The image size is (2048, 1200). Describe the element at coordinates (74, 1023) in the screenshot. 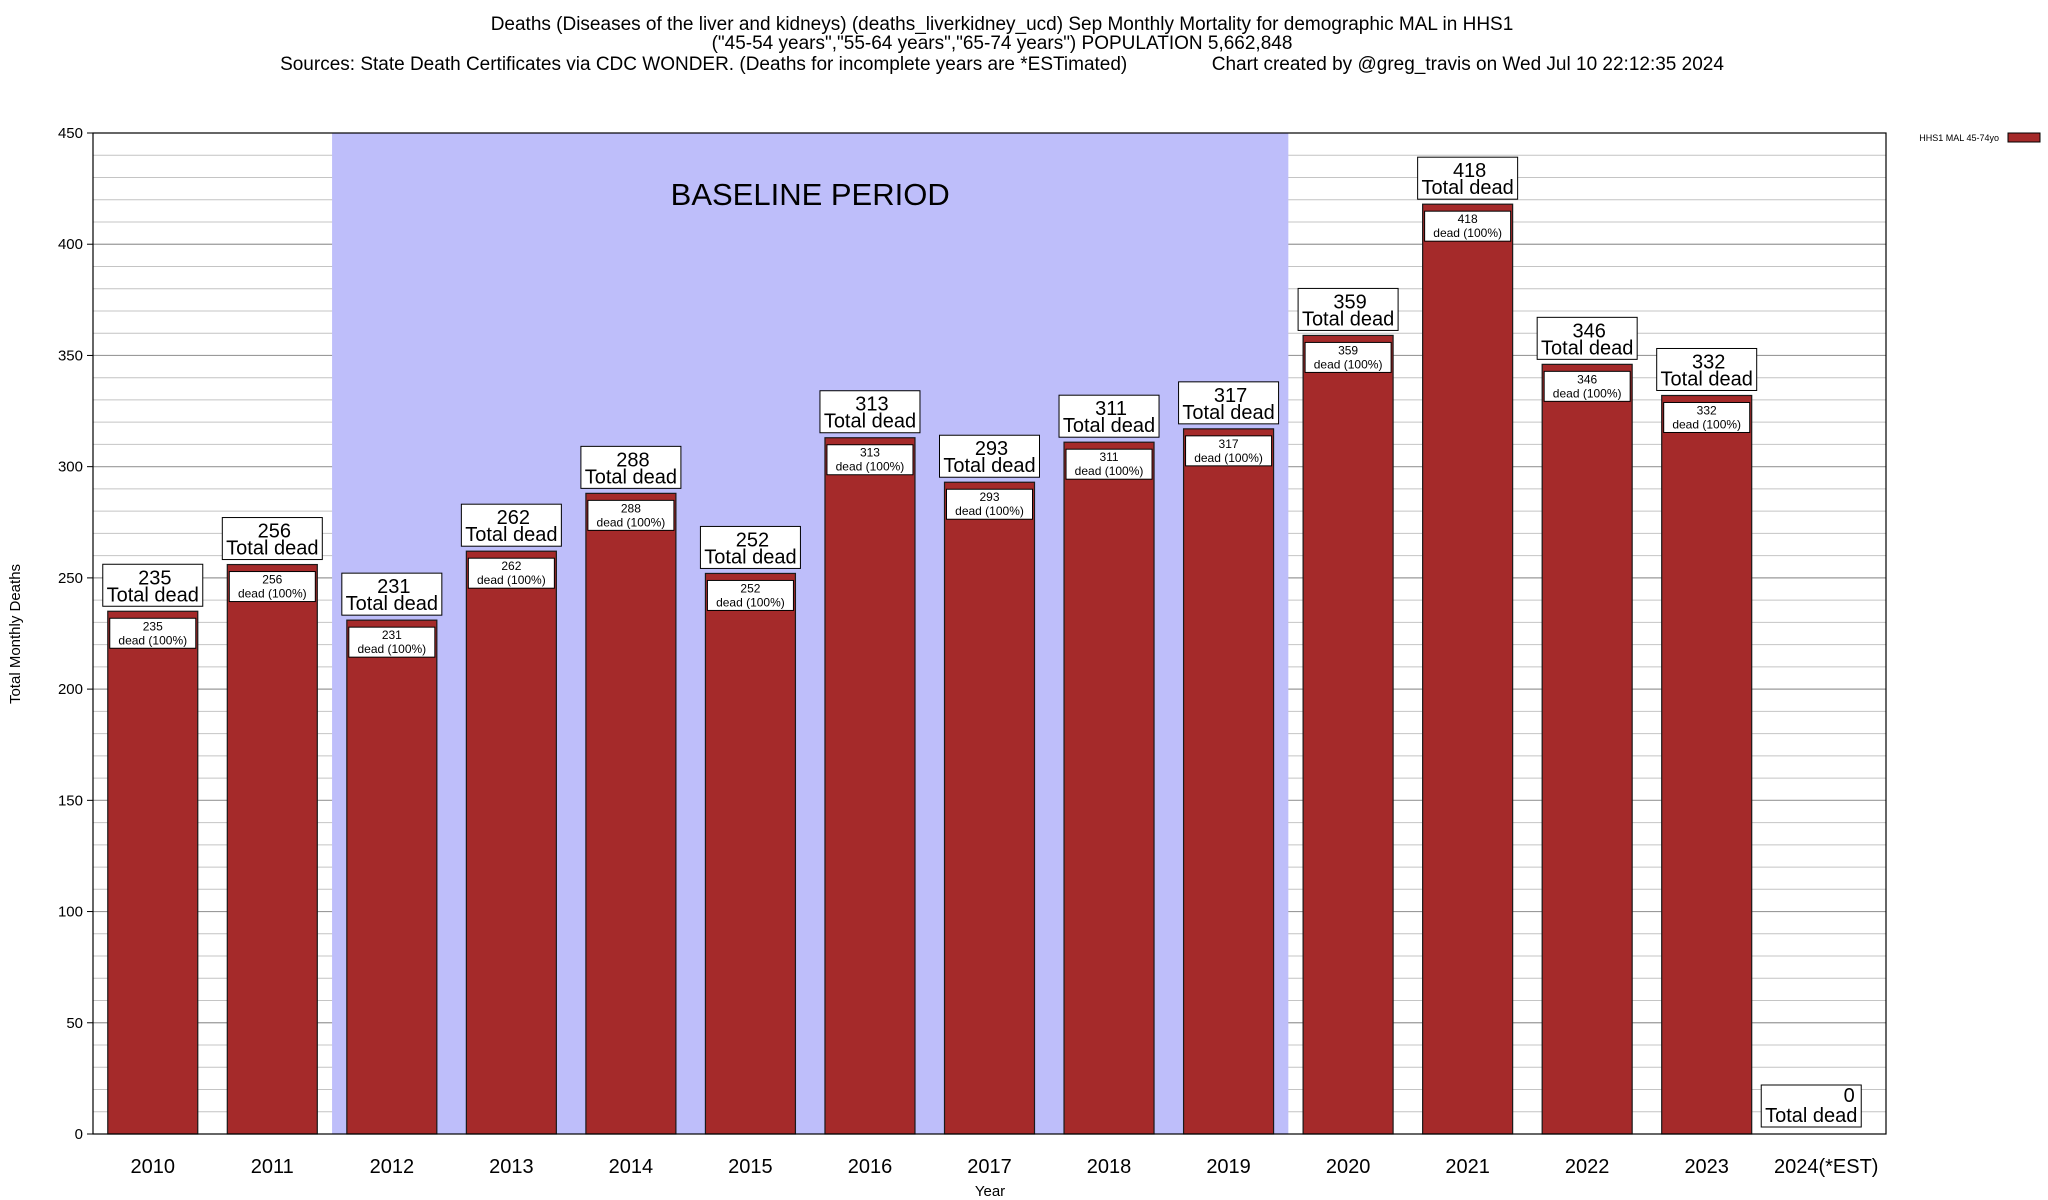

I see `y-tick-label: 50` at that location.